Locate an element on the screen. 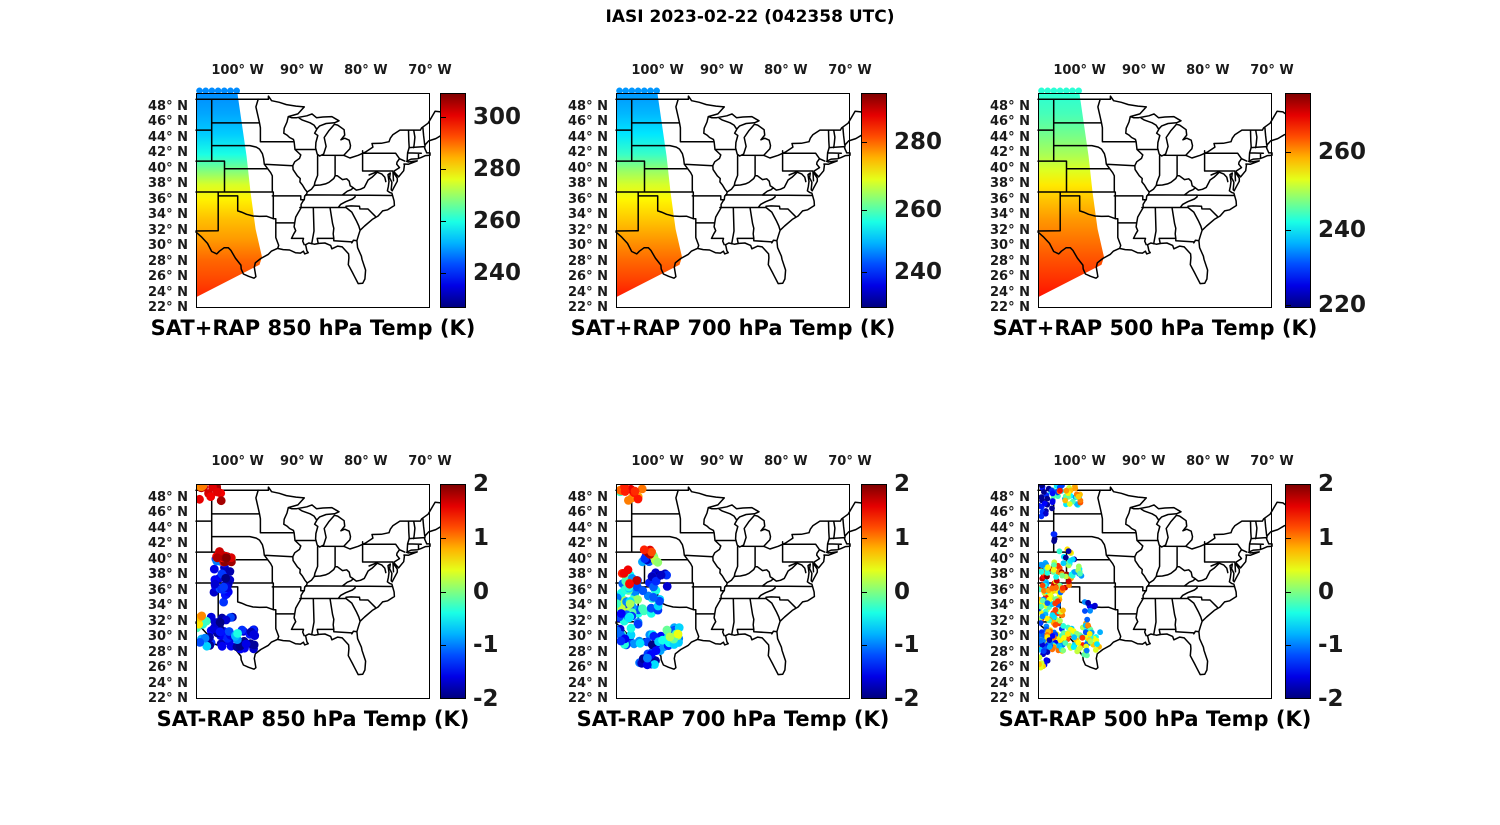 This screenshot has height=825, width=1500. lat-tick-label: 34° N is located at coordinates (168, 215).